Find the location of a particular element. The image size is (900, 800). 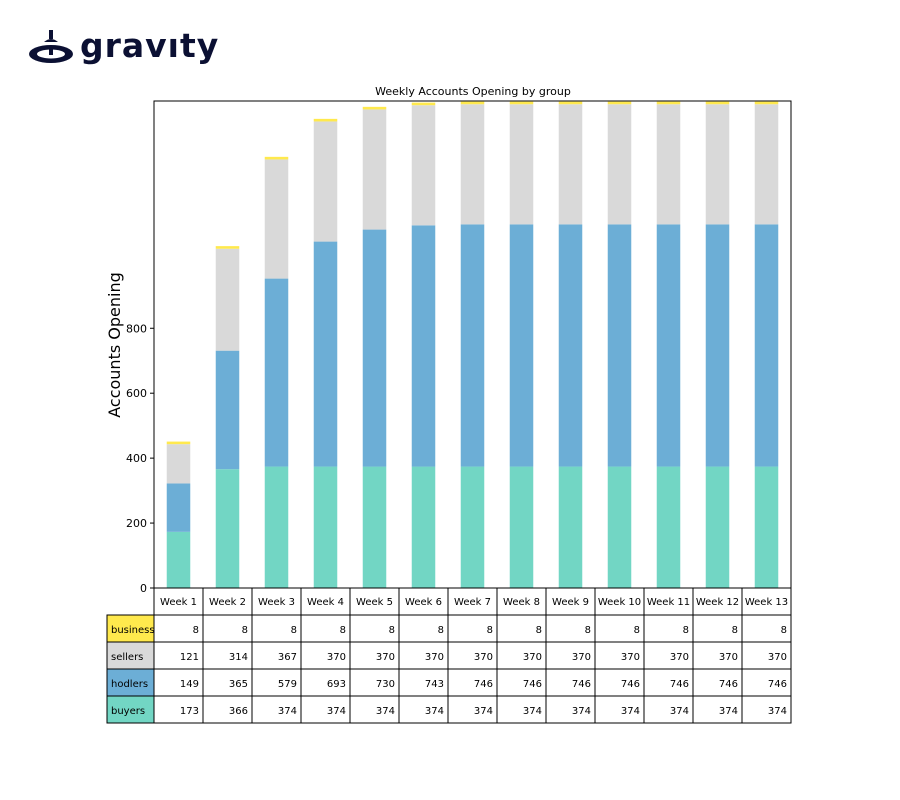

table-column-header: Week 7 is located at coordinates (472, 602).